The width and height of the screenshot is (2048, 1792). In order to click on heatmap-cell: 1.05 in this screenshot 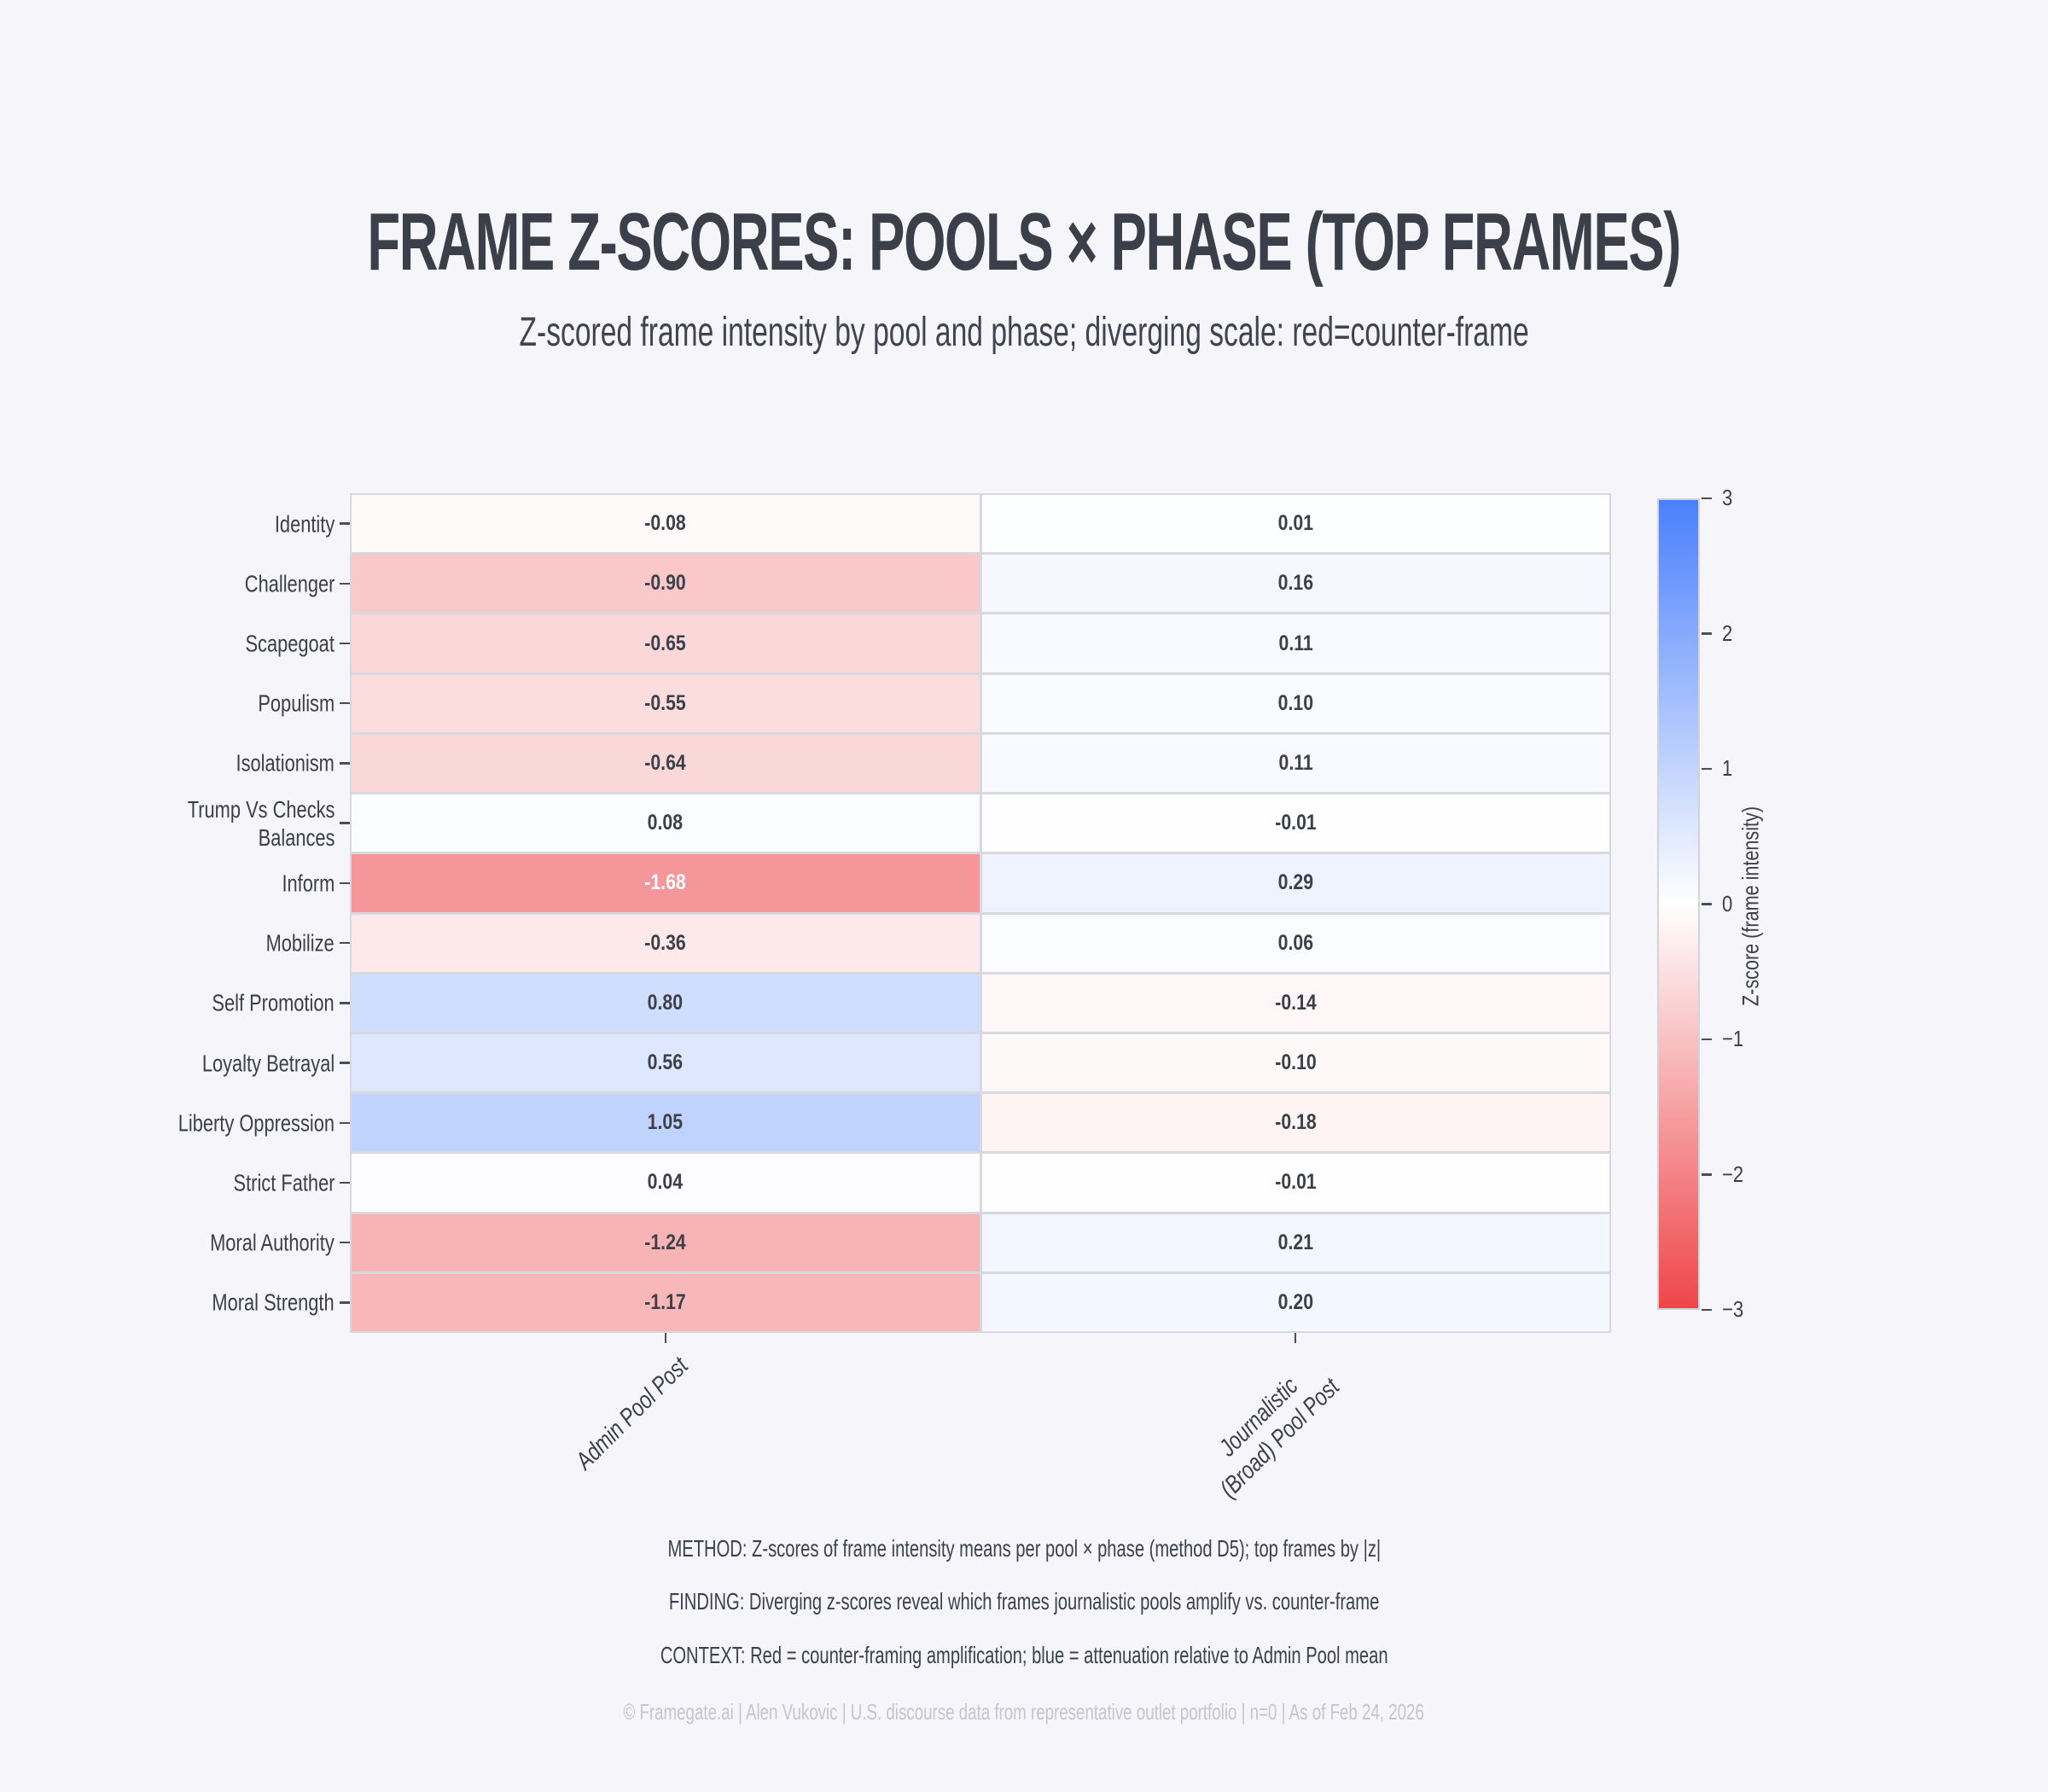, I will do `click(666, 1123)`.